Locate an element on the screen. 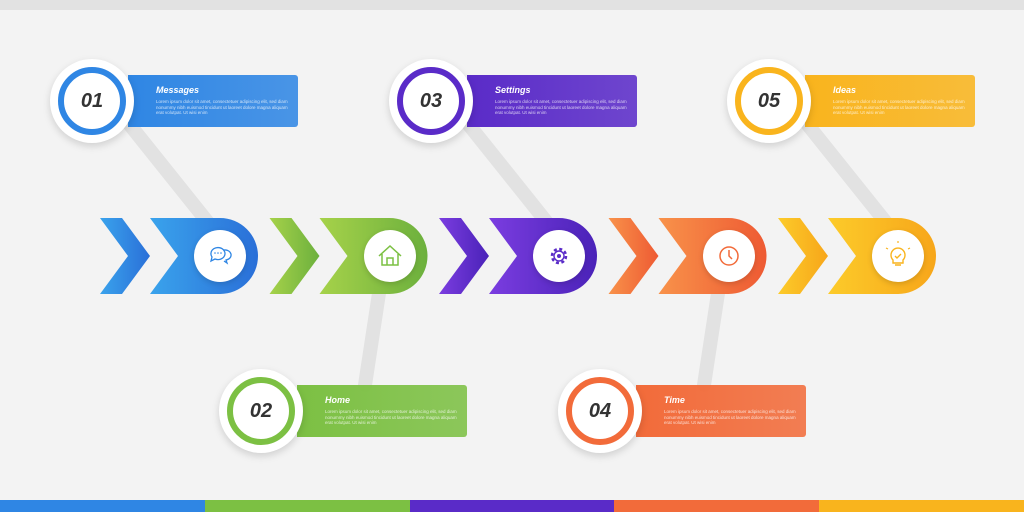 Image resolution: width=1024 pixels, height=512 pixels. chat-bubbles-icon is located at coordinates (221, 255).